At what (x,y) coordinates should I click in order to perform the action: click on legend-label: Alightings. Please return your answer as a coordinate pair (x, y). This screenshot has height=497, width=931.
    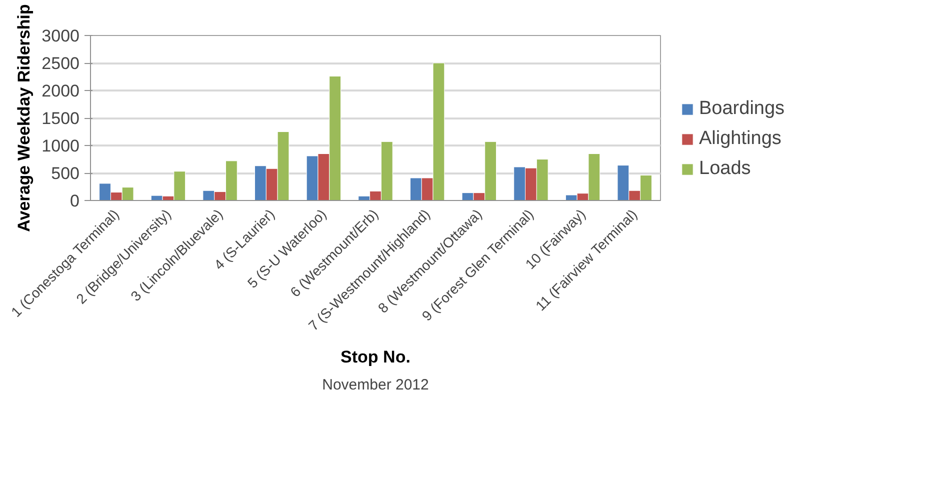
    Looking at the image, I should click on (740, 139).